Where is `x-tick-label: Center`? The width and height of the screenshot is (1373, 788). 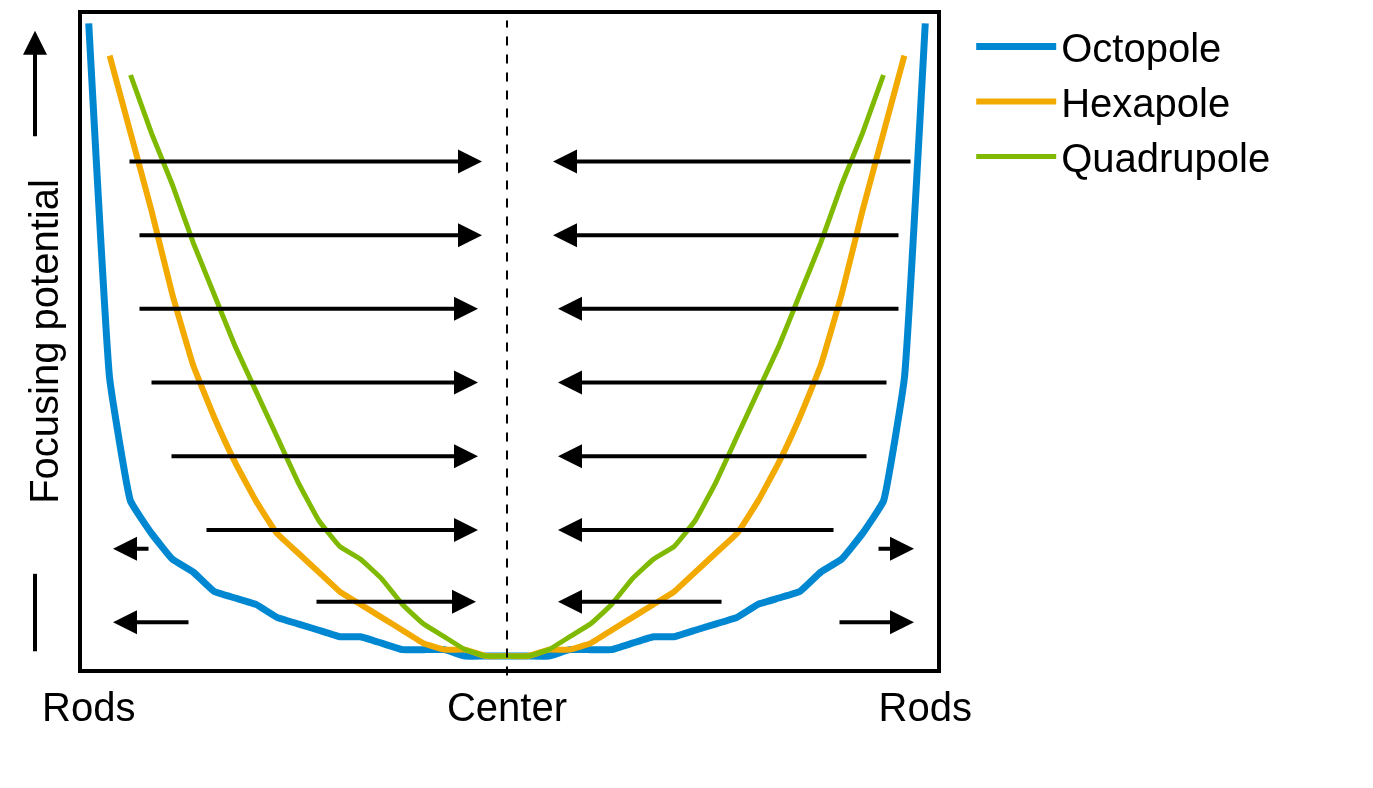 x-tick-label: Center is located at coordinates (507, 707).